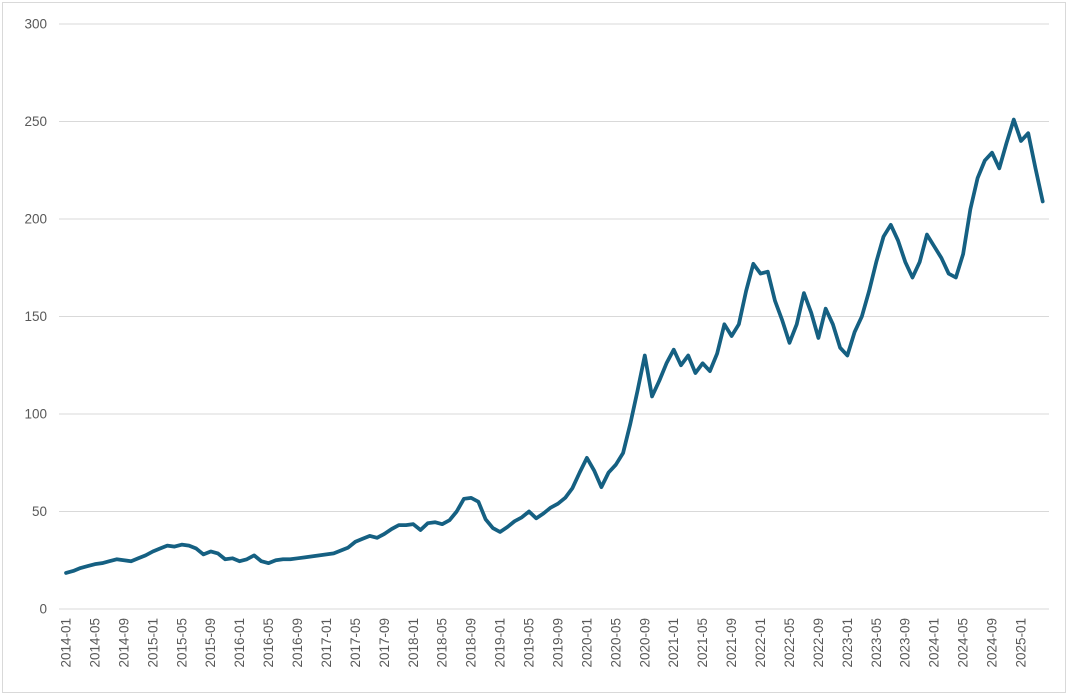 Image resolution: width=1070 pixels, height=697 pixels. What do you see at coordinates (586, 643) in the screenshot?
I see `x-tick-label: 2020-01` at bounding box center [586, 643].